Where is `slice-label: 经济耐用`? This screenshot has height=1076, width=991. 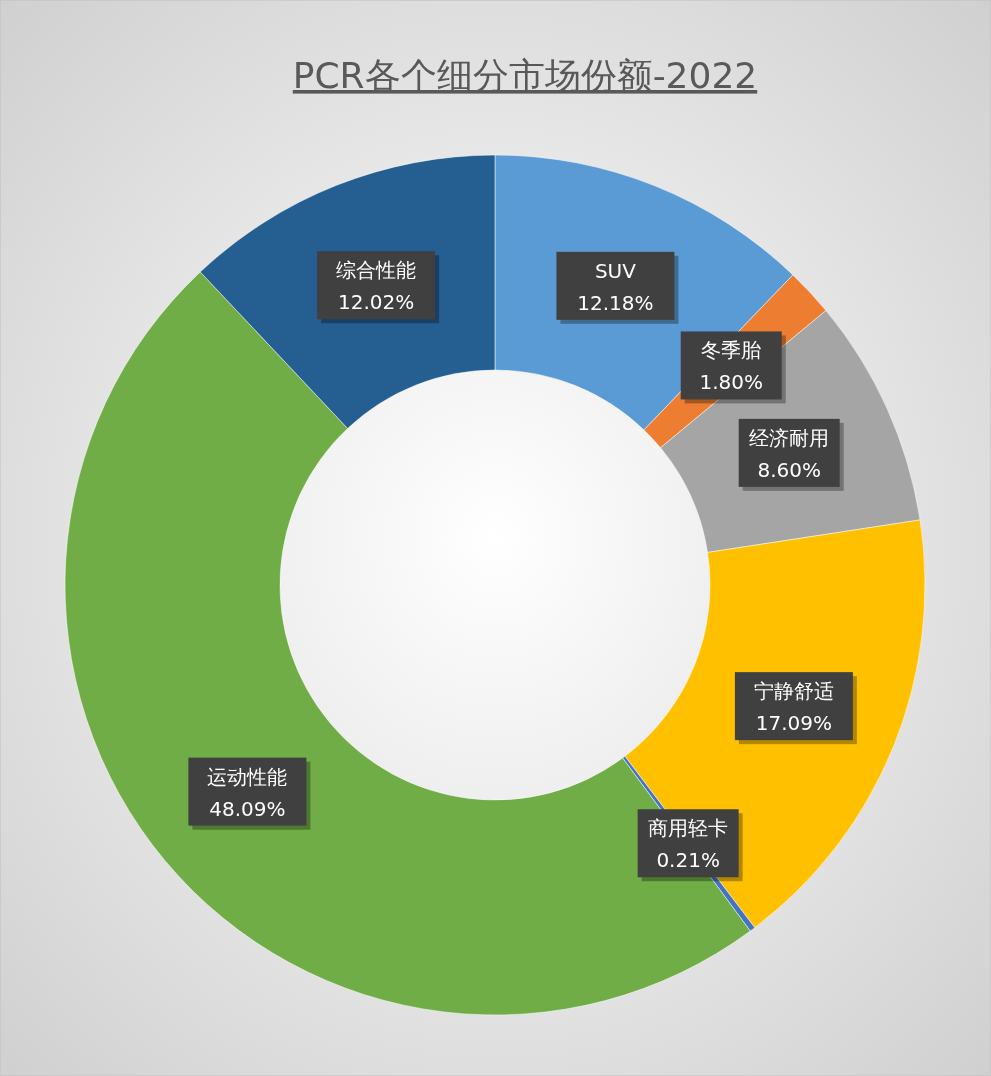 slice-label: 经济耐用 is located at coordinates (789, 437).